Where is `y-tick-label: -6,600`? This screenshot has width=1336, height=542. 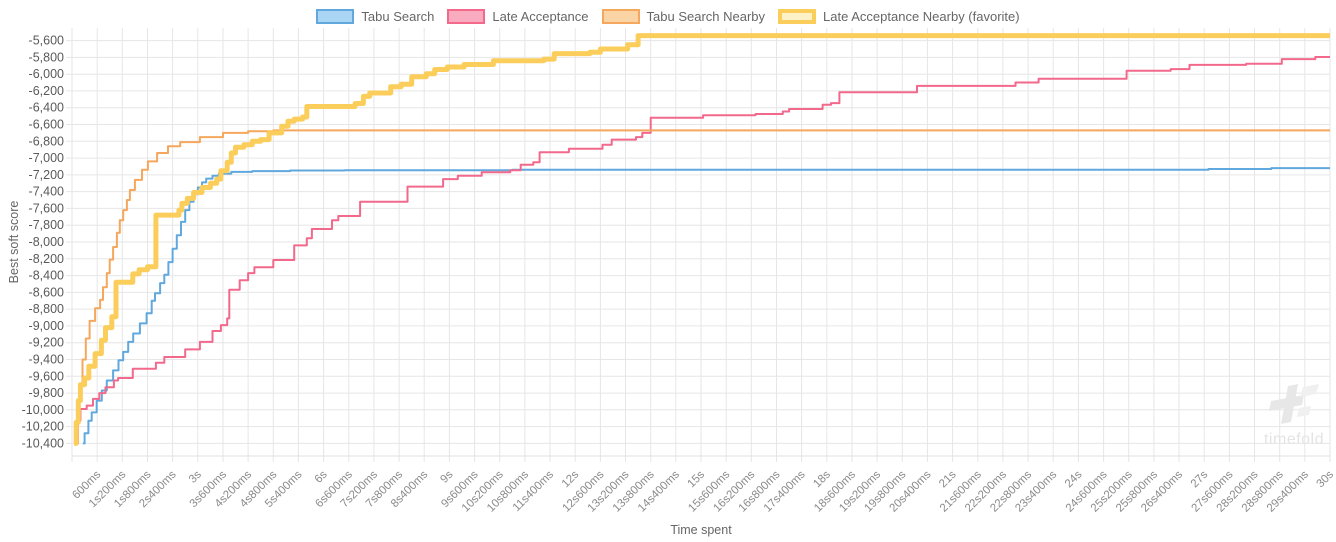 y-tick-label: -6,600 is located at coordinates (46, 125).